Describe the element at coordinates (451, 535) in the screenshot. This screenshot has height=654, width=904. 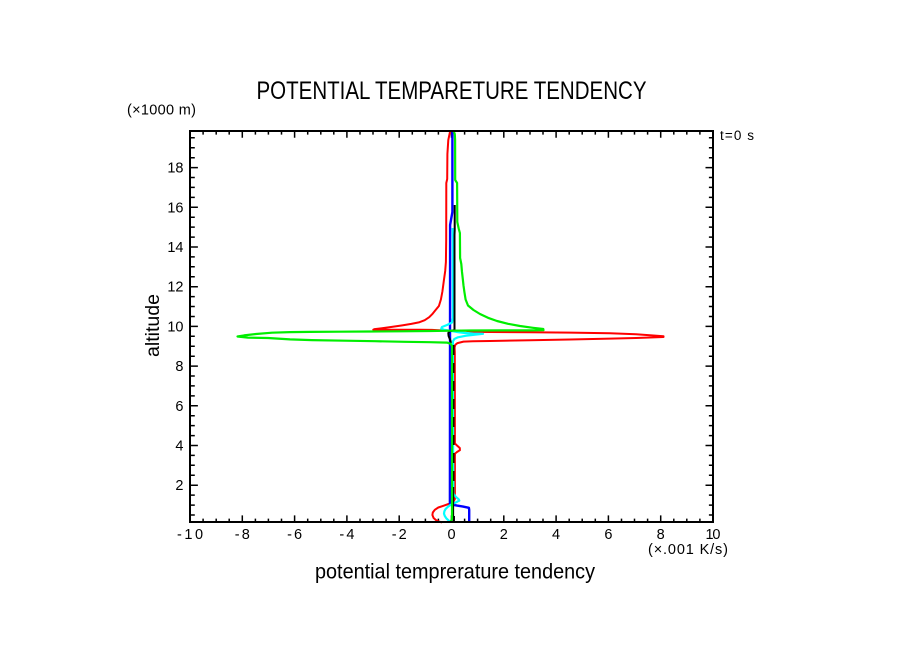
I see `svg-text: 0` at that location.